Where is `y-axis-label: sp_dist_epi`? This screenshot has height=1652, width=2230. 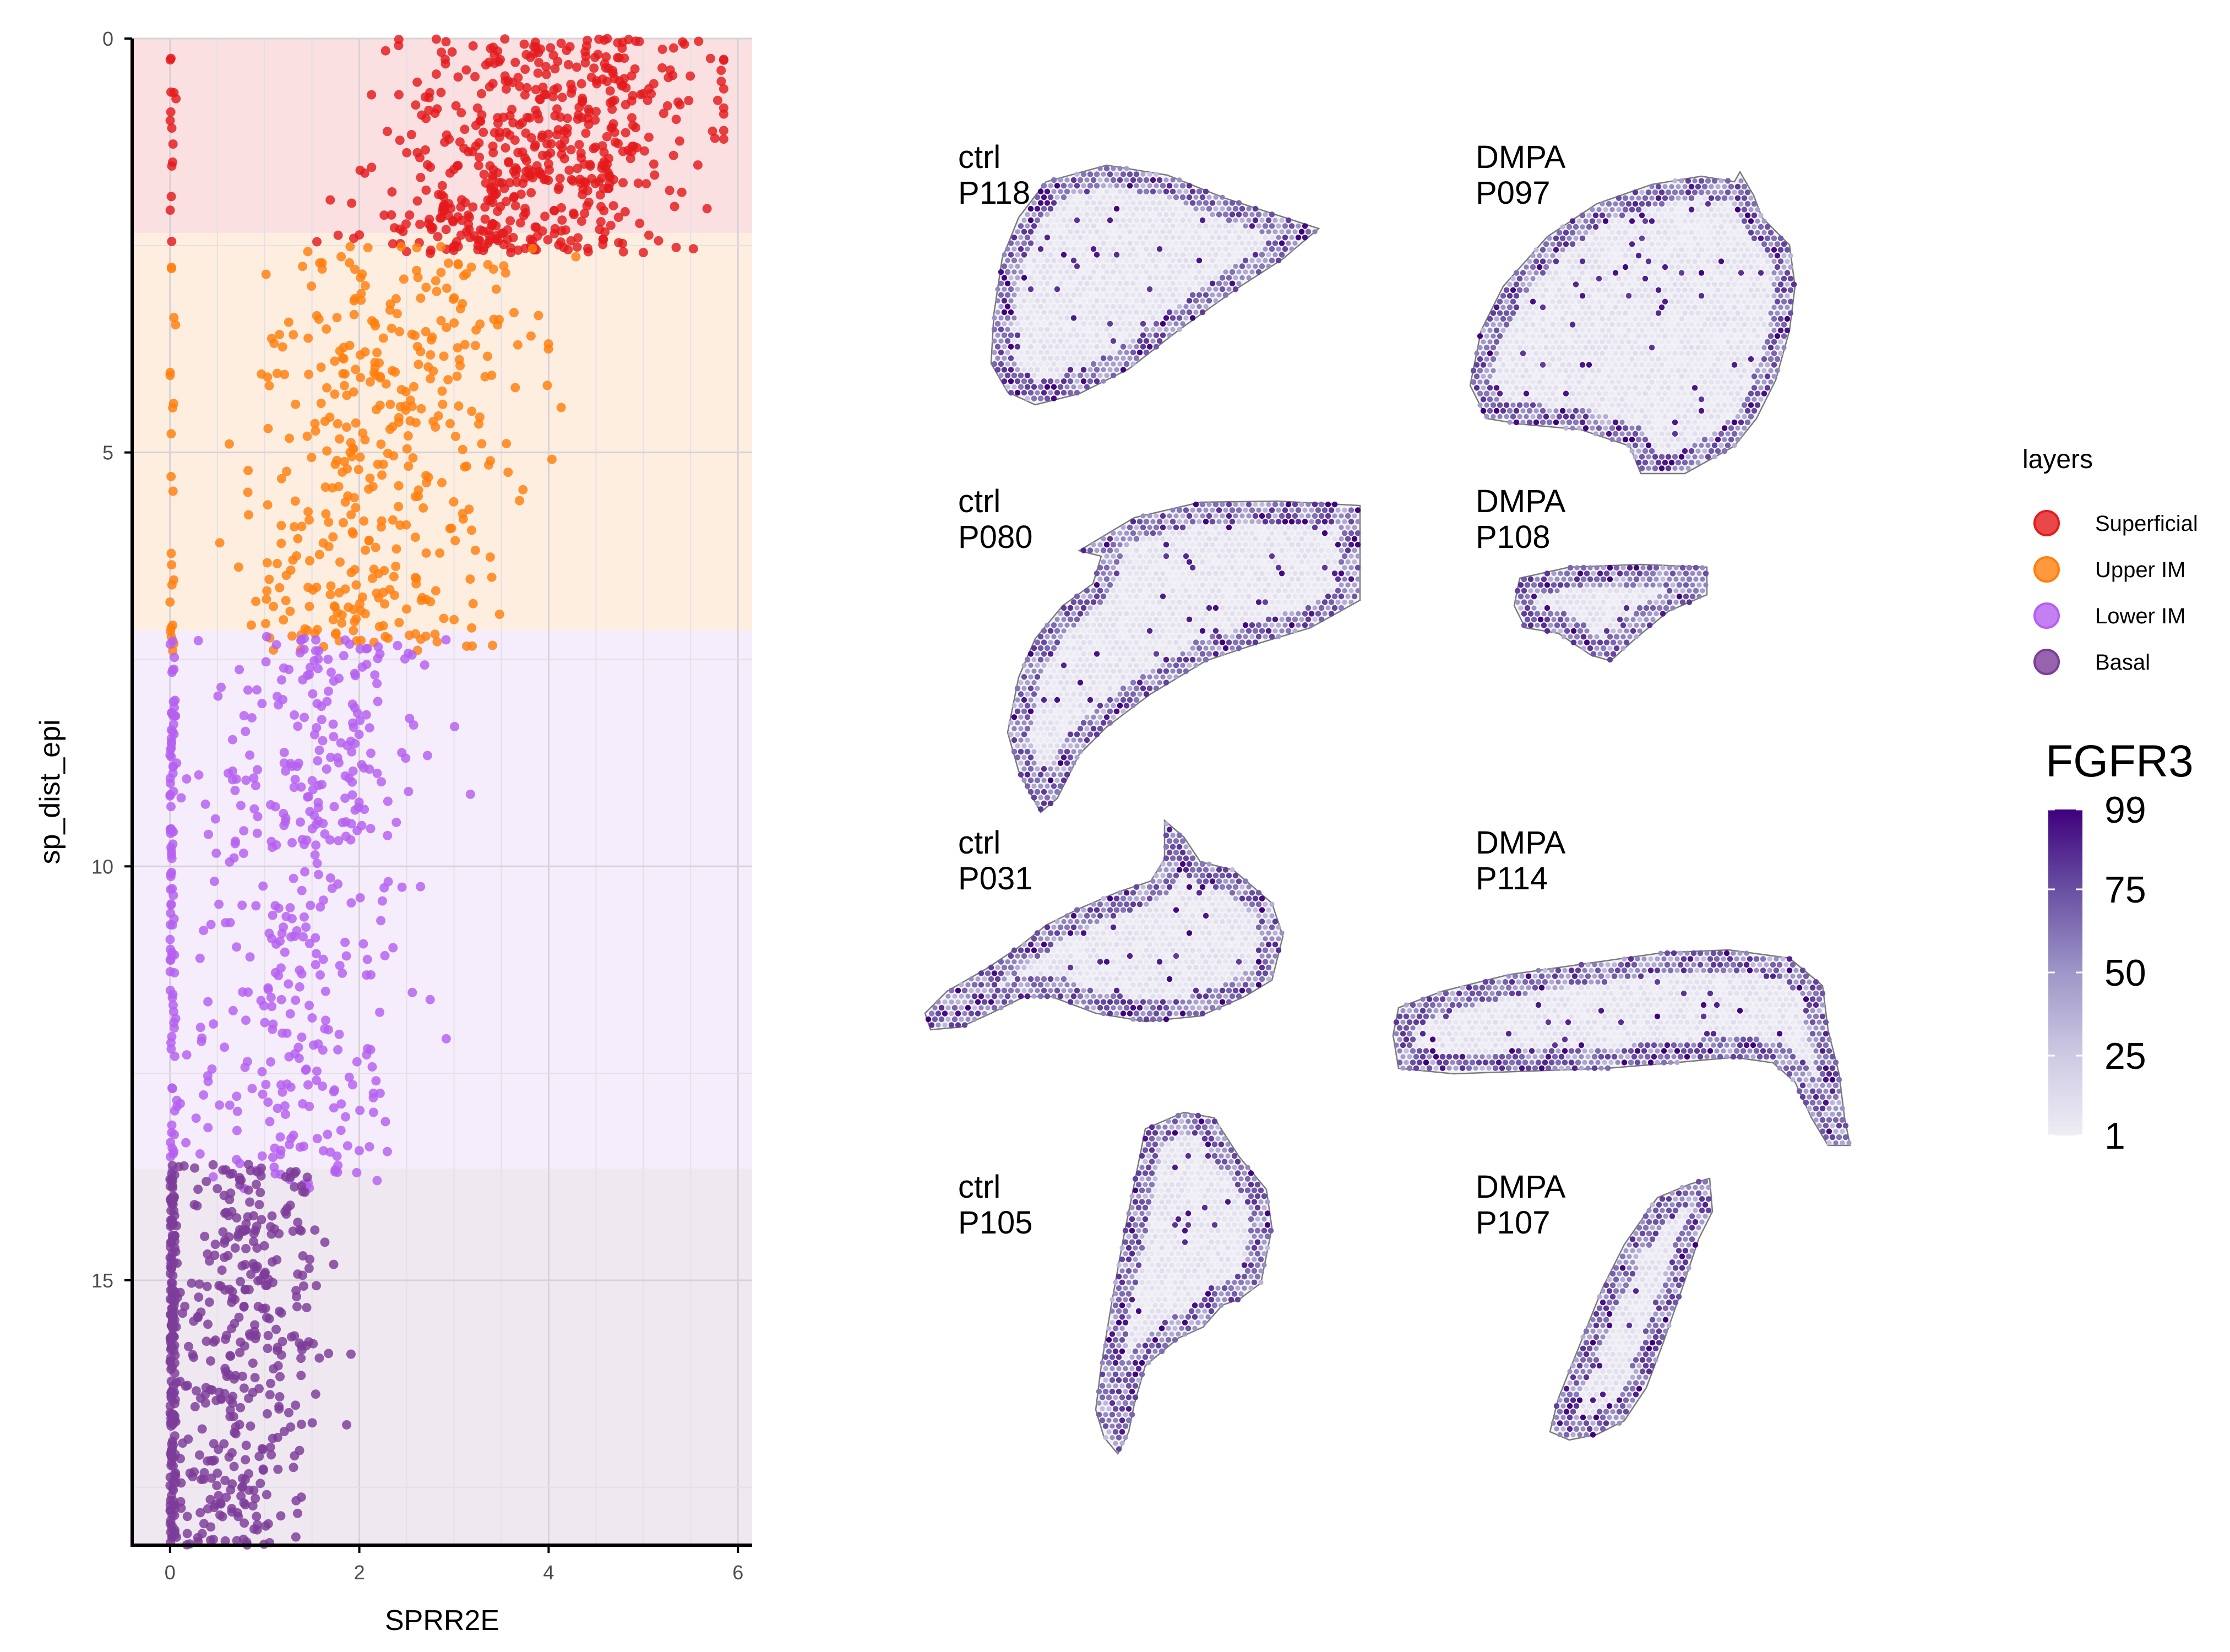 y-axis-label: sp_dist_epi is located at coordinates (50, 791).